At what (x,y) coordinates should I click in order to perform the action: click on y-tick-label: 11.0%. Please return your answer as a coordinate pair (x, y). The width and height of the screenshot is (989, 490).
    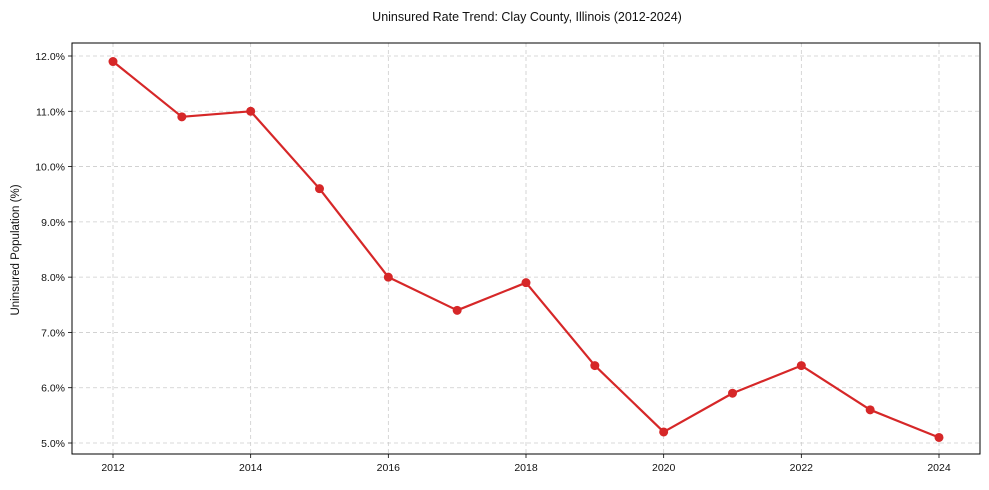
    Looking at the image, I should click on (50, 112).